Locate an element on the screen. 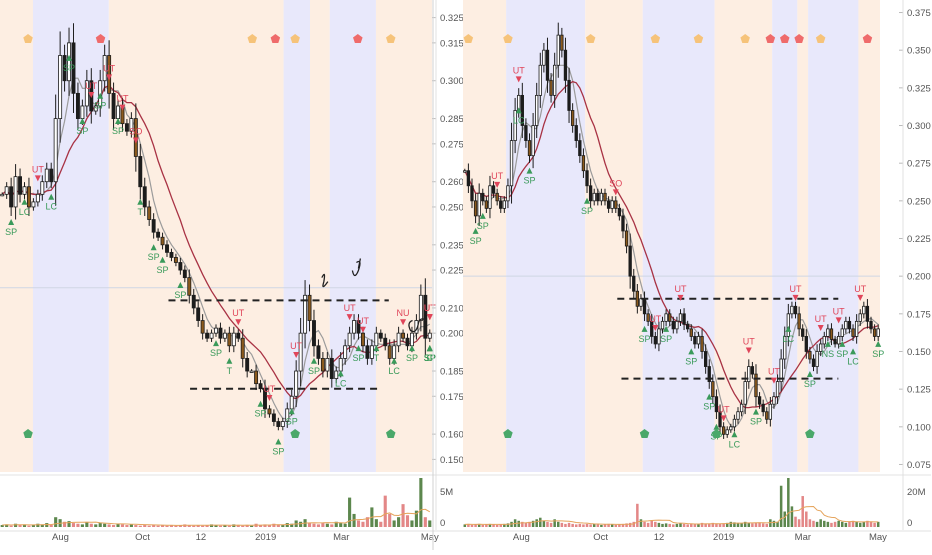 The image size is (932, 555). x-axis-tick-label: 12 is located at coordinates (659, 537).